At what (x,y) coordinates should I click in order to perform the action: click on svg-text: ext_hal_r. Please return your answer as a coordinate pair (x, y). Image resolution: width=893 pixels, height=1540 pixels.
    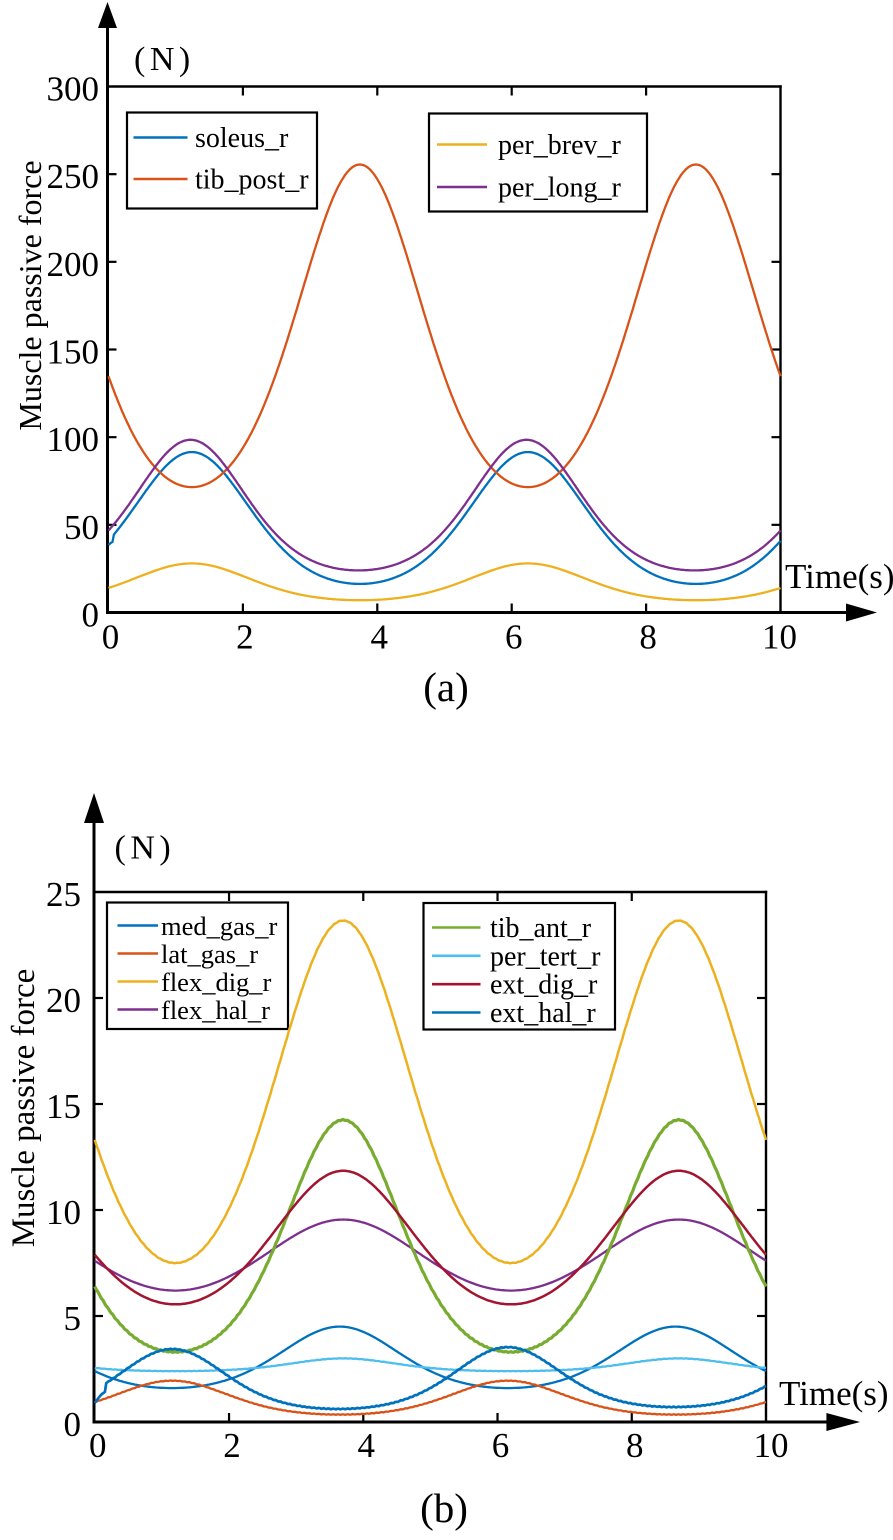
    Looking at the image, I should click on (543, 1013).